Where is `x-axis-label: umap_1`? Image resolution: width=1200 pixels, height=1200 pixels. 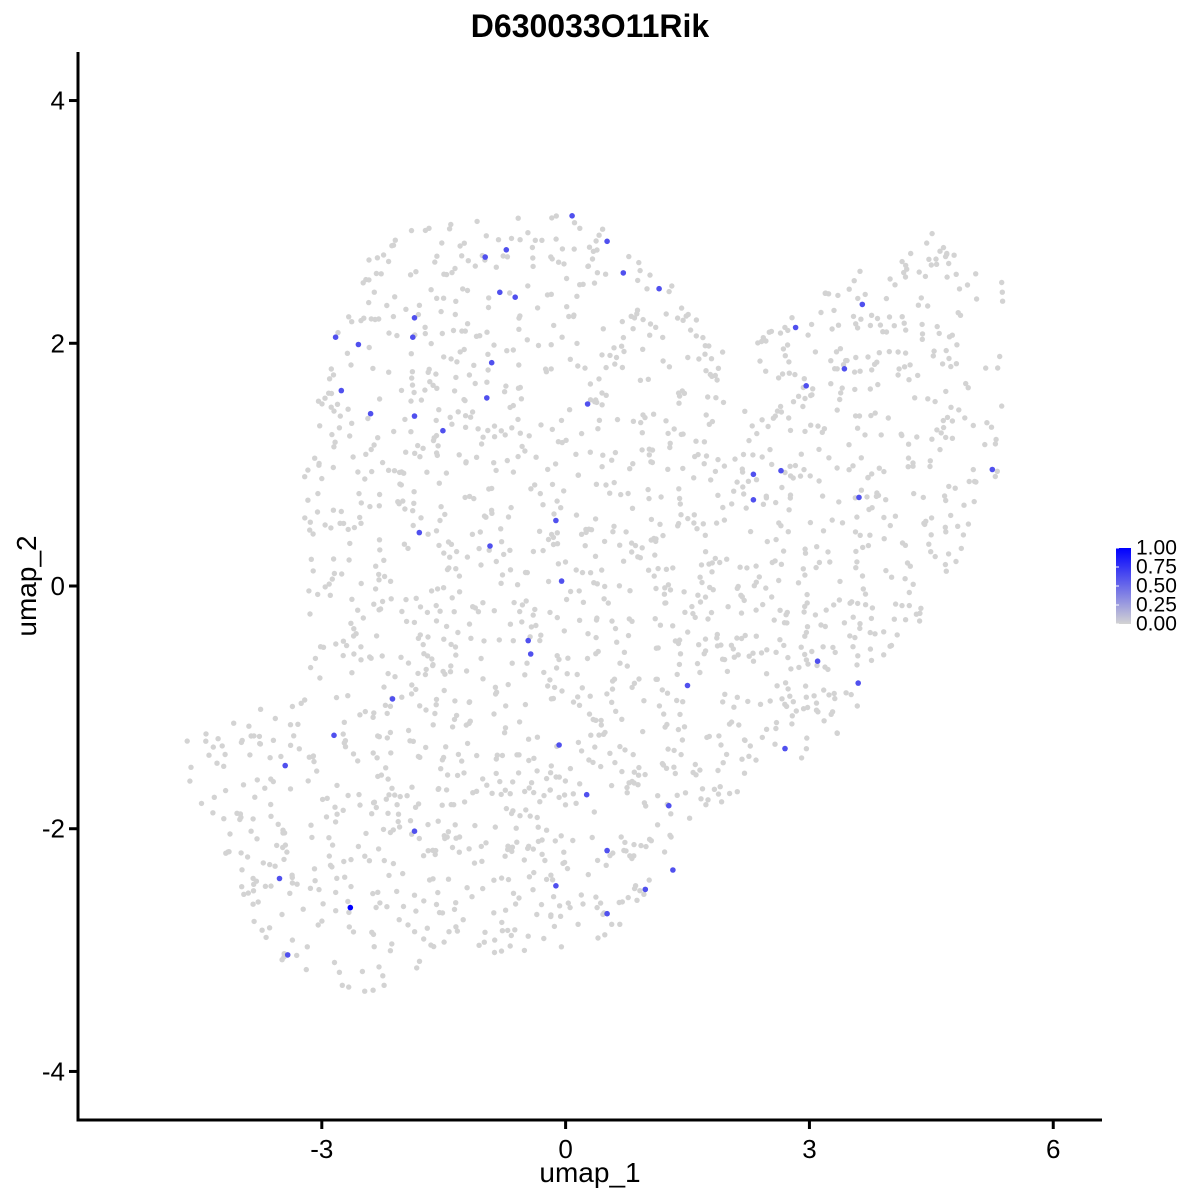
x-axis-label: umap_1 is located at coordinates (589, 1172).